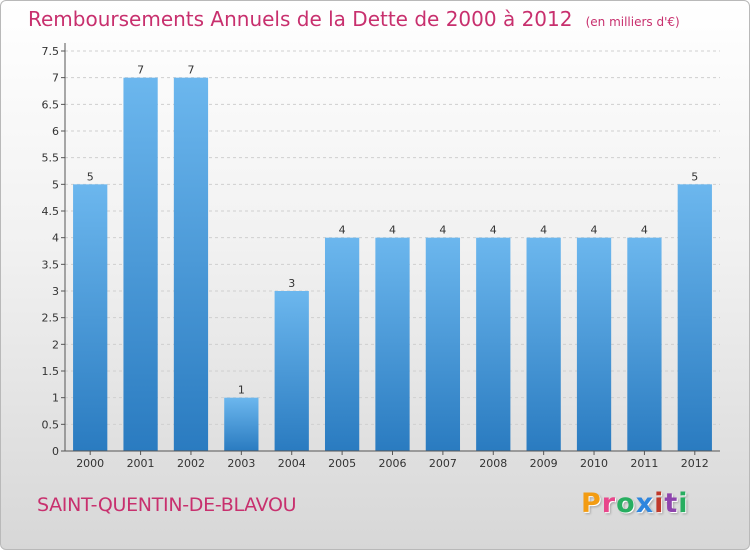 This screenshot has height=550, width=750. I want to click on x-tick-label: 2011, so click(644, 463).